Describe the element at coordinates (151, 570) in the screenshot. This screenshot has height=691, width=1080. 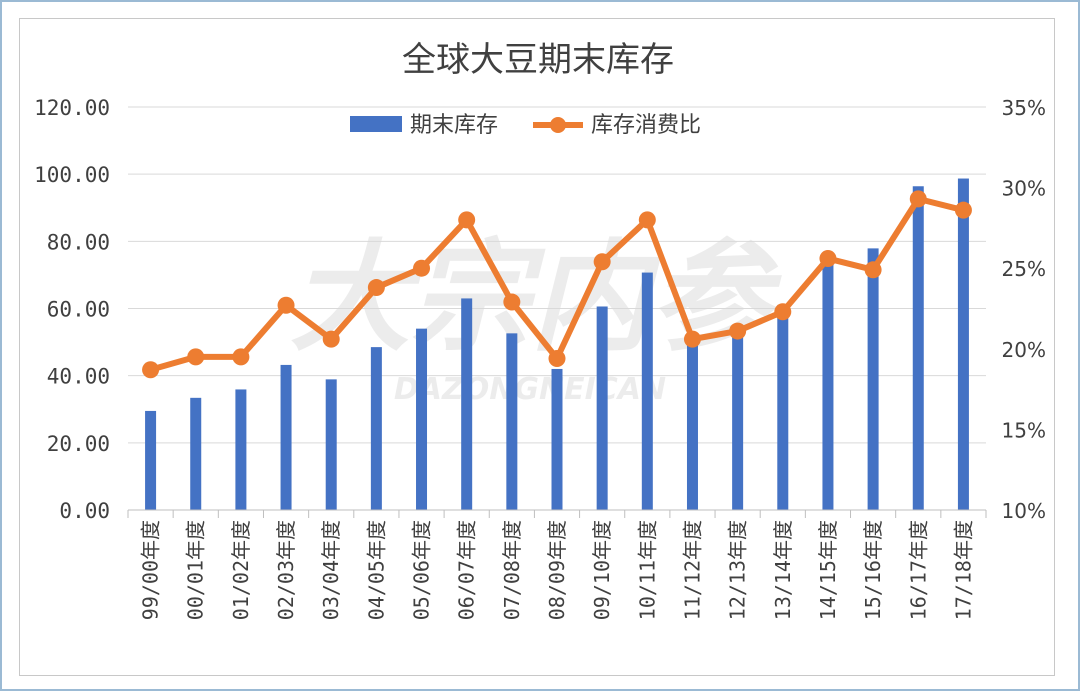
I see `x-tick-label: 99/00年度` at that location.